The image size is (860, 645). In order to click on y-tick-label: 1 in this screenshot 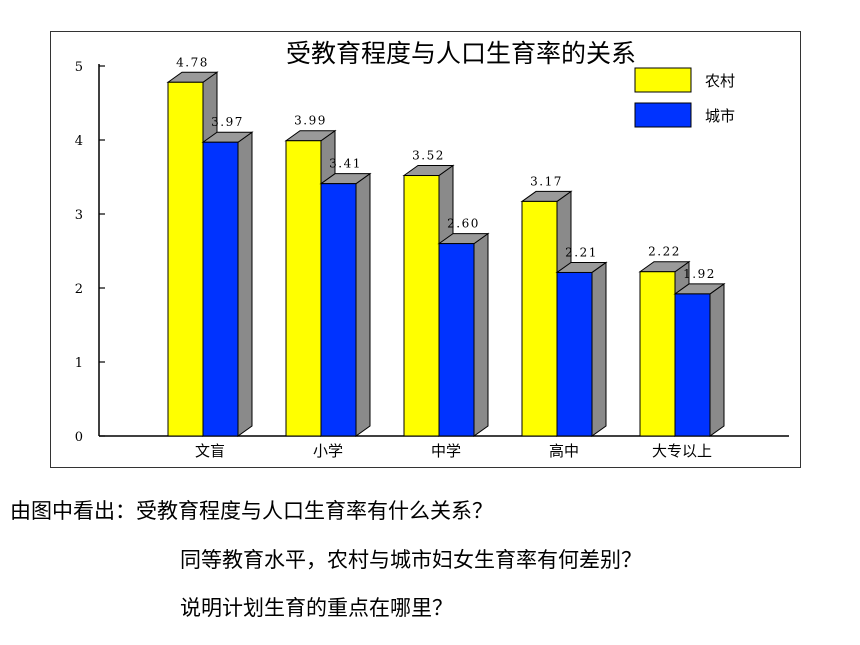, I will do `click(79, 363)`.